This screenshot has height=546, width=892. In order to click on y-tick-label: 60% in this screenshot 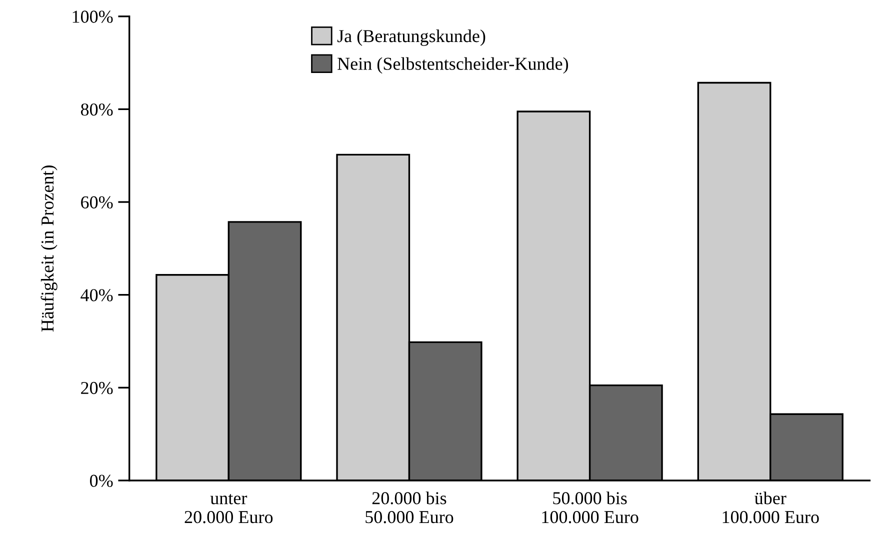, I will do `click(97, 202)`.